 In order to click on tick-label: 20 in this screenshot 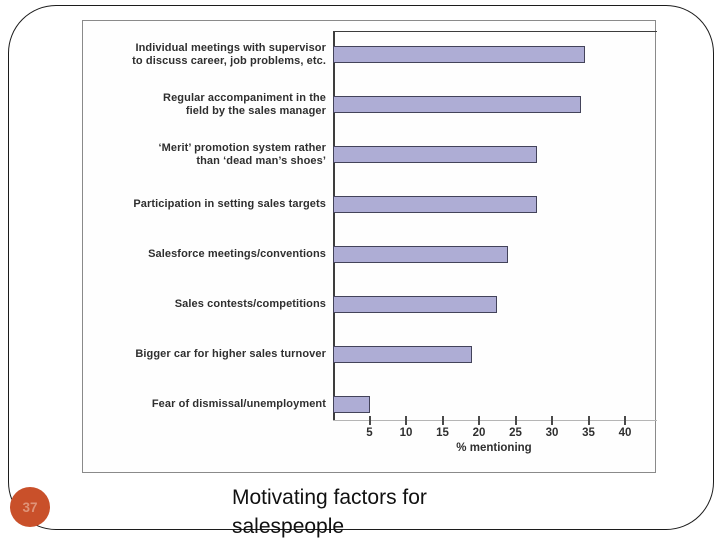, I will do `click(479, 433)`.